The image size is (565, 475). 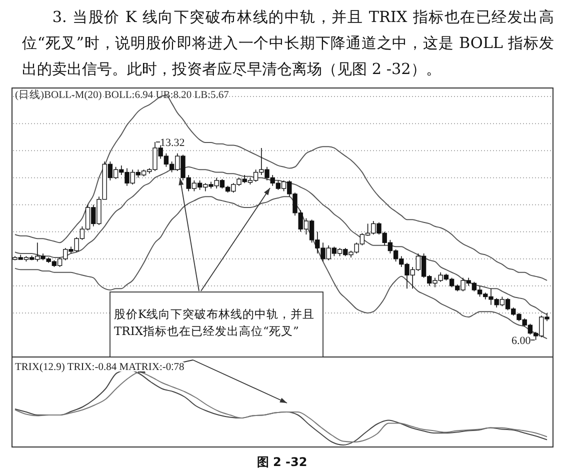 What do you see at coordinates (522, 341) in the screenshot?
I see `annotation: 6.00` at bounding box center [522, 341].